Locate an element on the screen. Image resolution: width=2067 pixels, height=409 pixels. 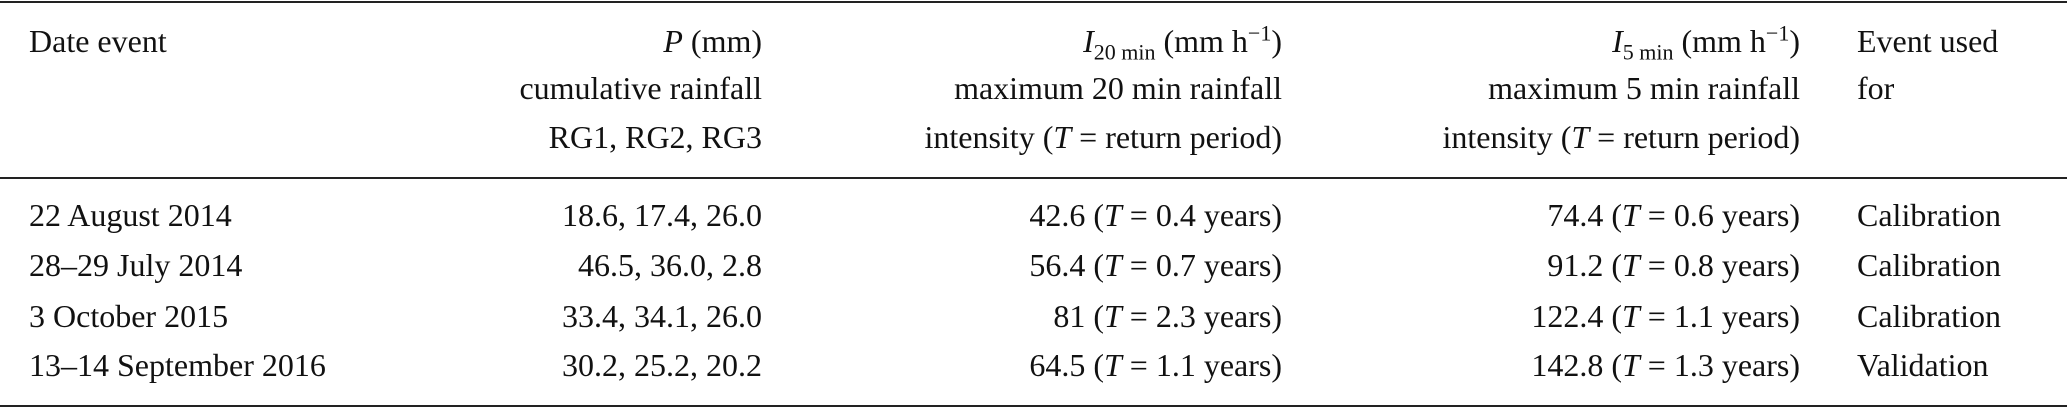
header-text: 5 min is located at coordinates (1648, 52).